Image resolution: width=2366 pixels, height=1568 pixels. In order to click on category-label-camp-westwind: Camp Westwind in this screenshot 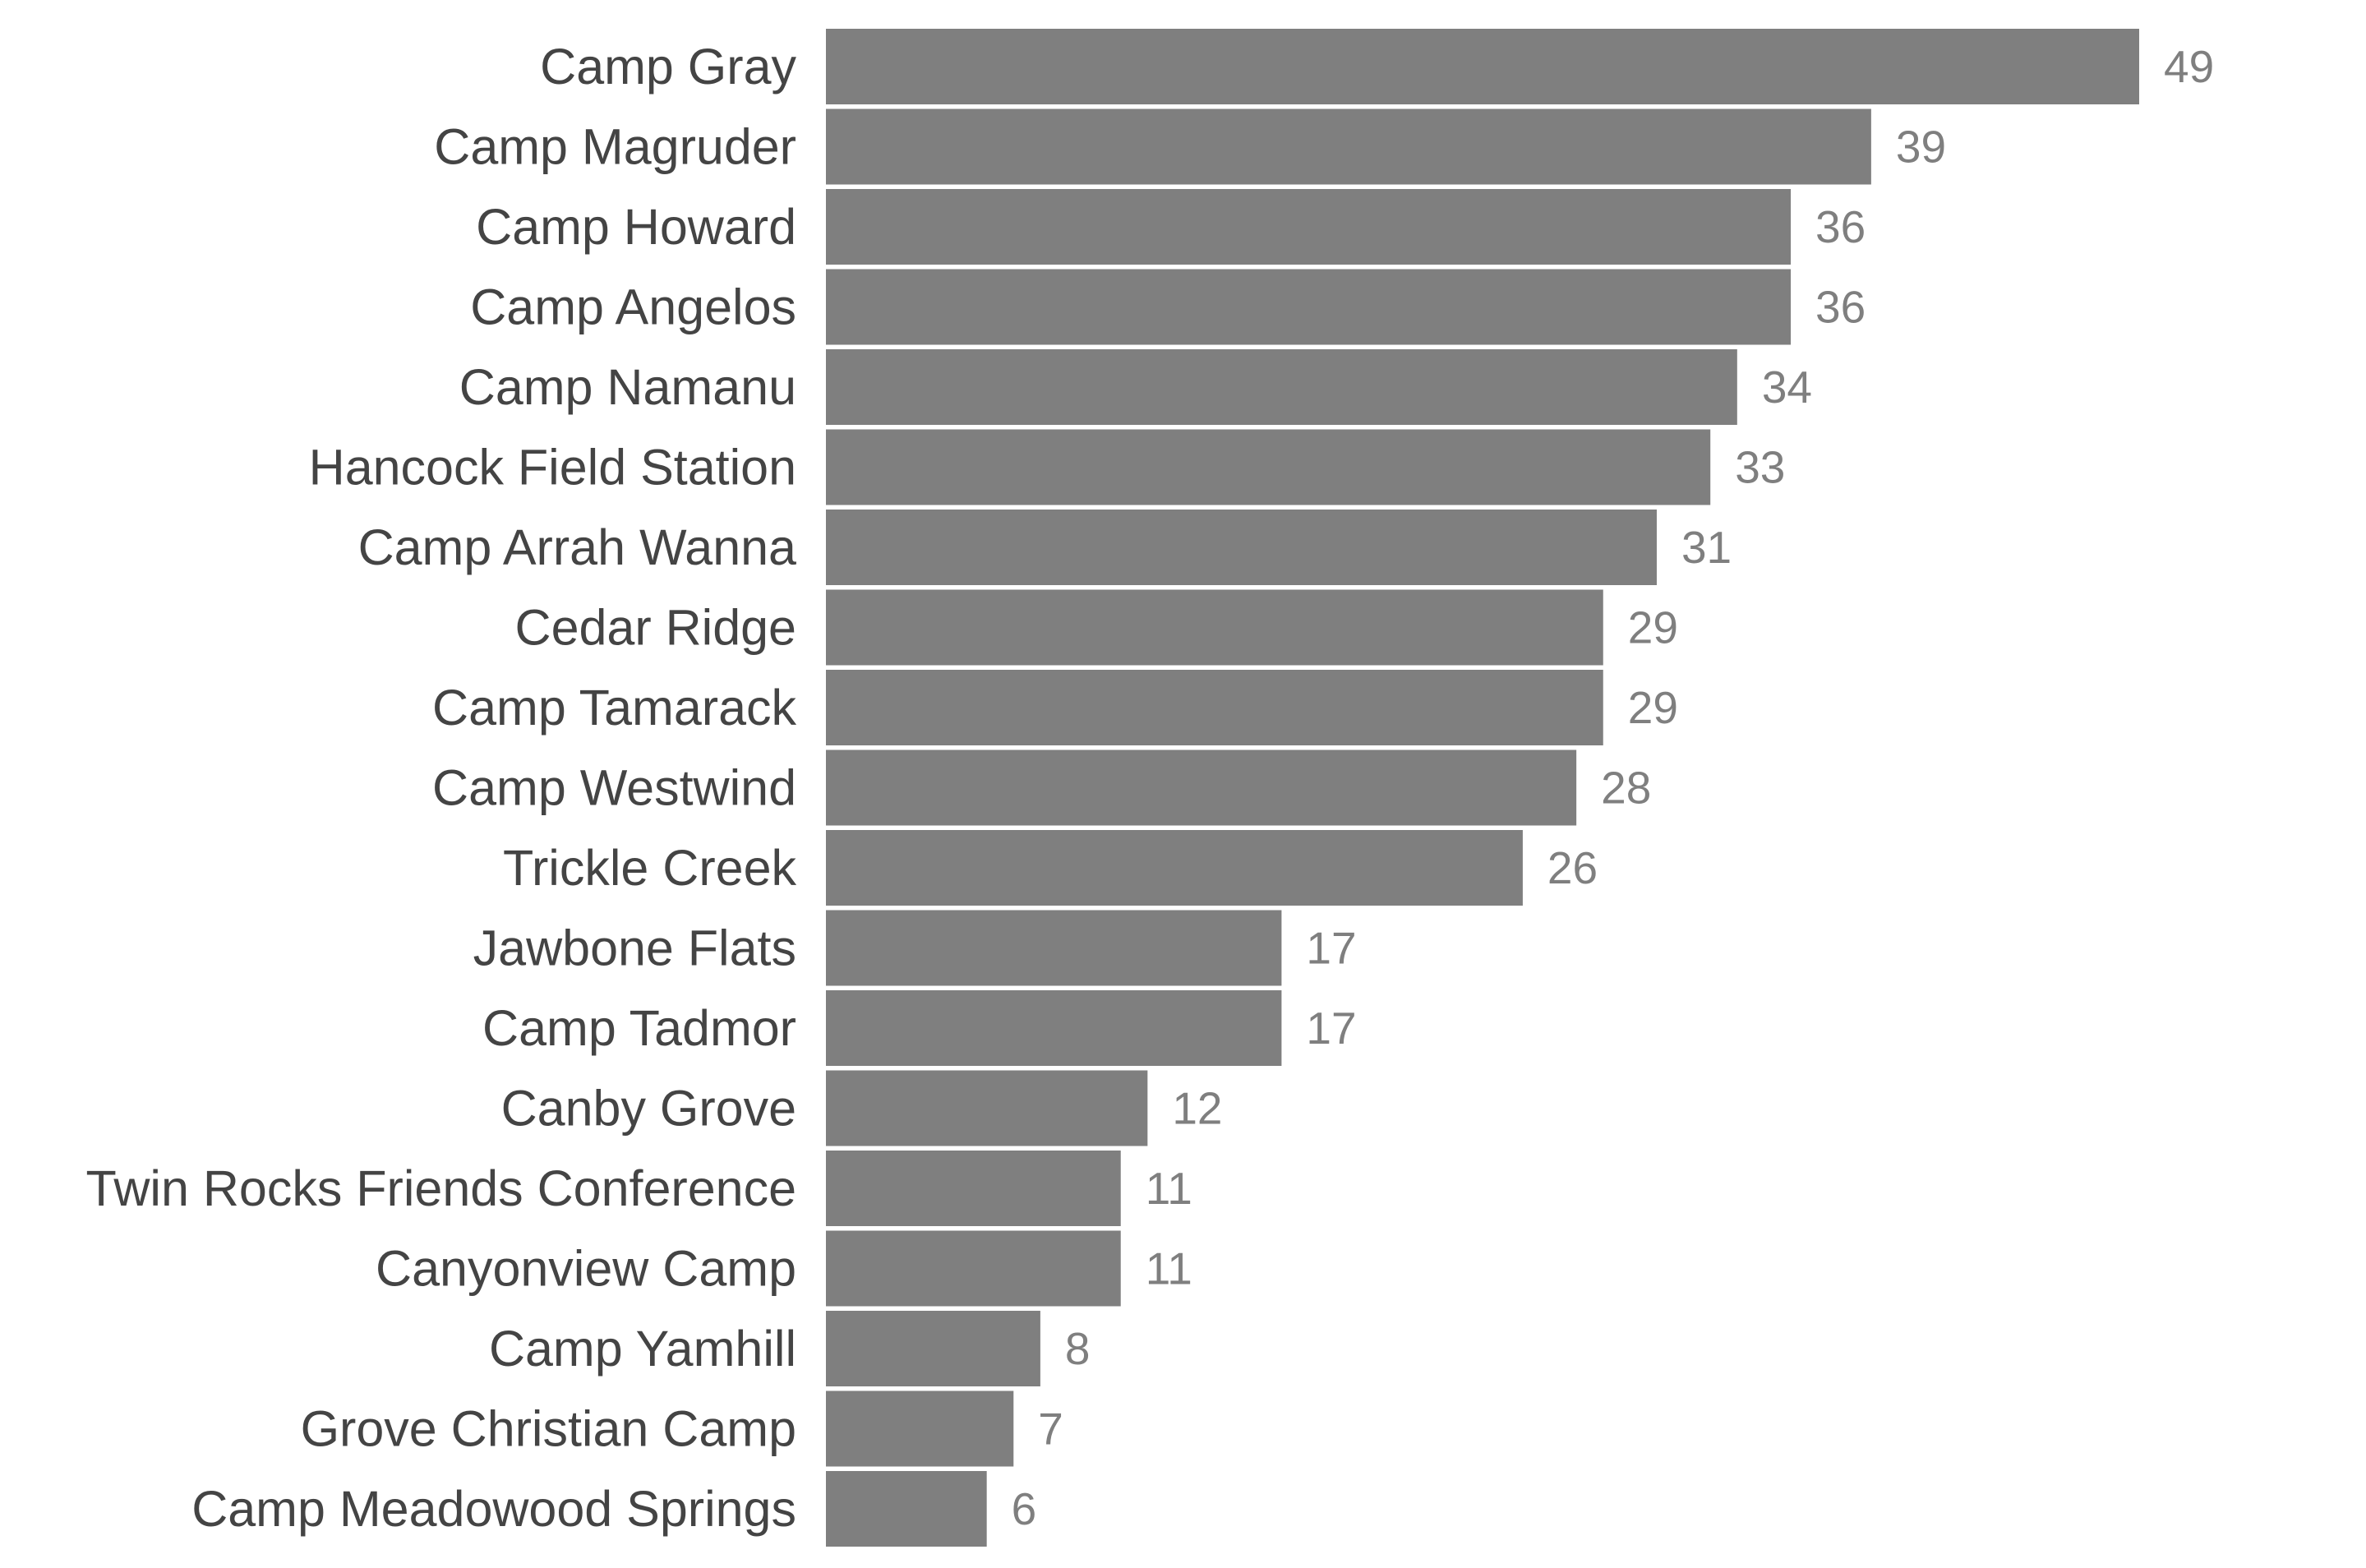, I will do `click(614, 788)`.